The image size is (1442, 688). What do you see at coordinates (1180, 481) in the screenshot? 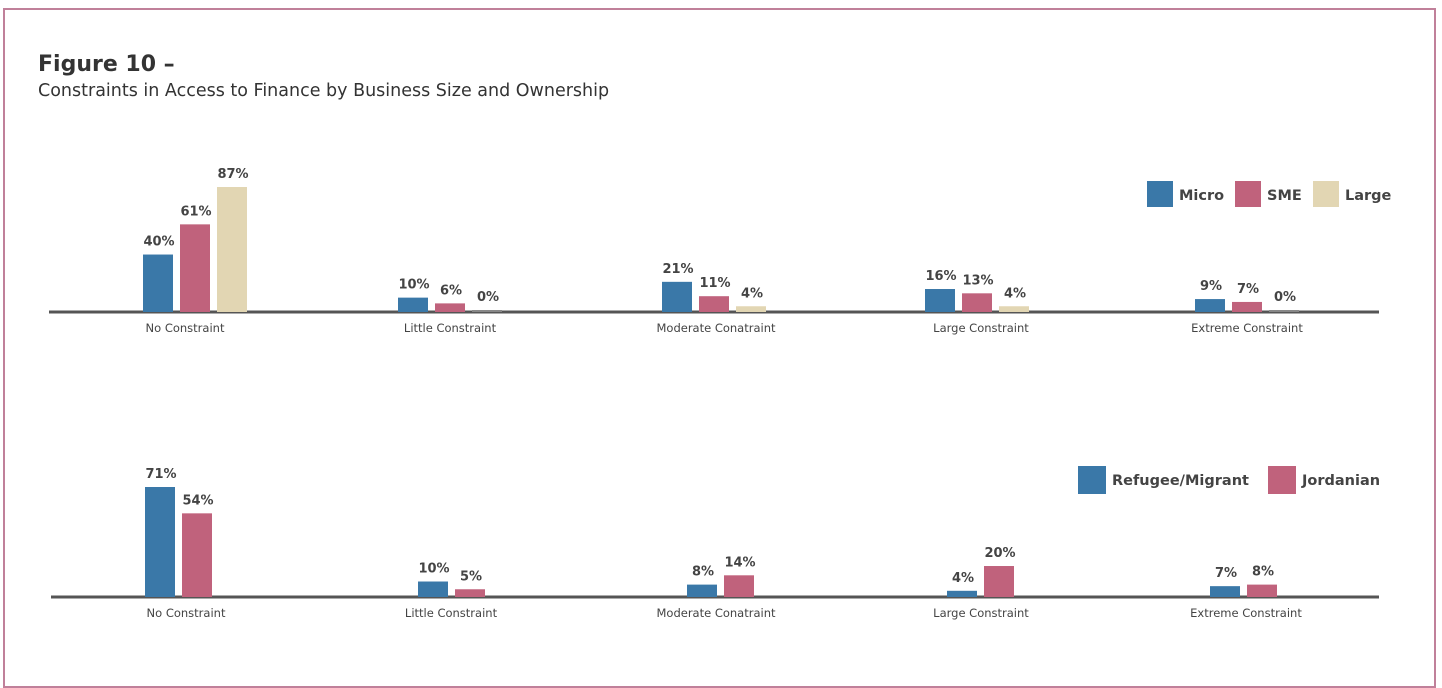
I see `chart2-legend-label: Refugee/Migrant` at bounding box center [1180, 481].